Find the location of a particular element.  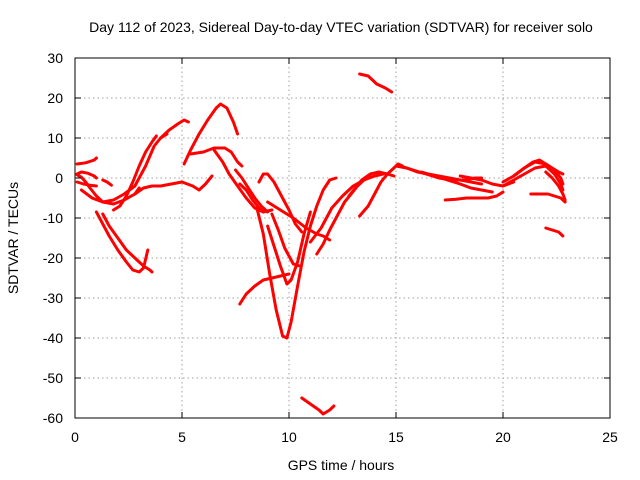

y-tick-label: -10 is located at coordinates (53, 218).